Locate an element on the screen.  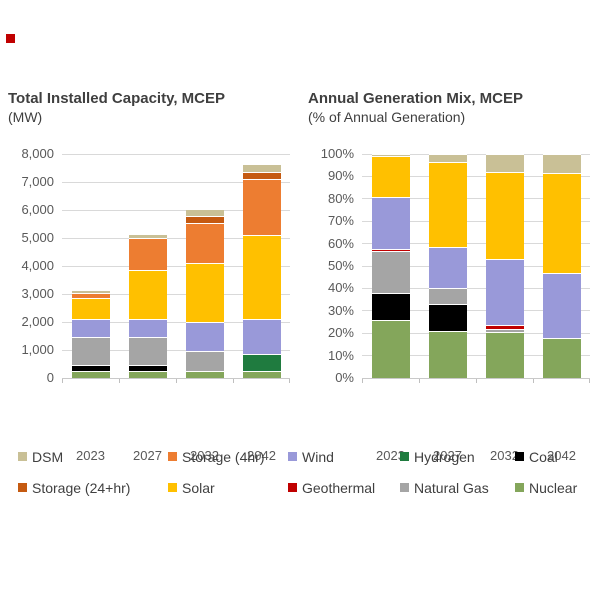
legend-item-storage-24-hr: Storage (24+hr) is located at coordinates (74, 487).